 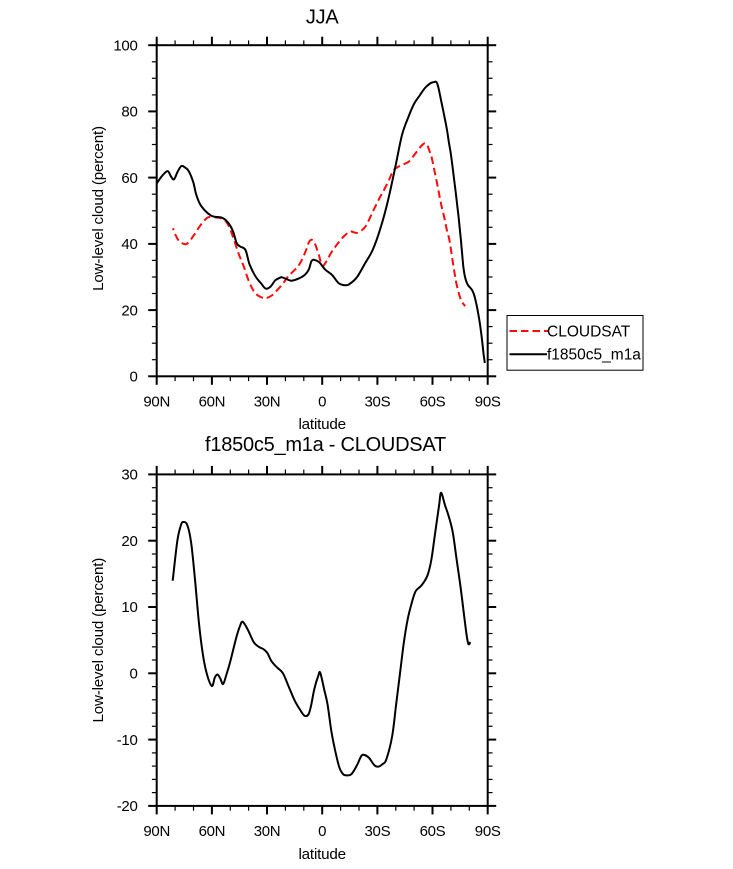 What do you see at coordinates (129, 475) in the screenshot?
I see `svg-text: 30` at bounding box center [129, 475].